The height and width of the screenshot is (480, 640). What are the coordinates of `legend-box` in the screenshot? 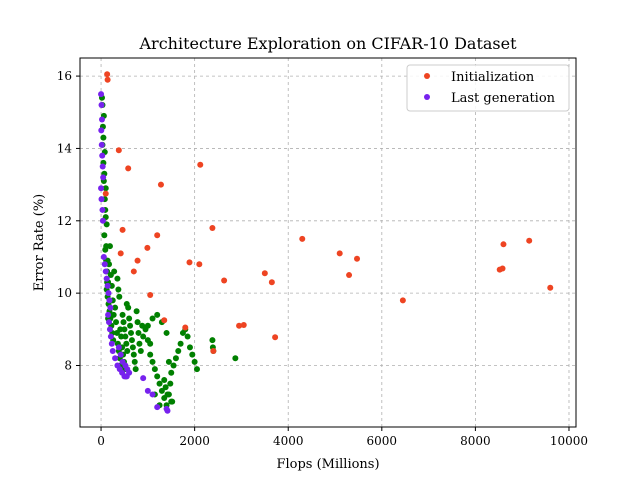 It's located at (488, 88).